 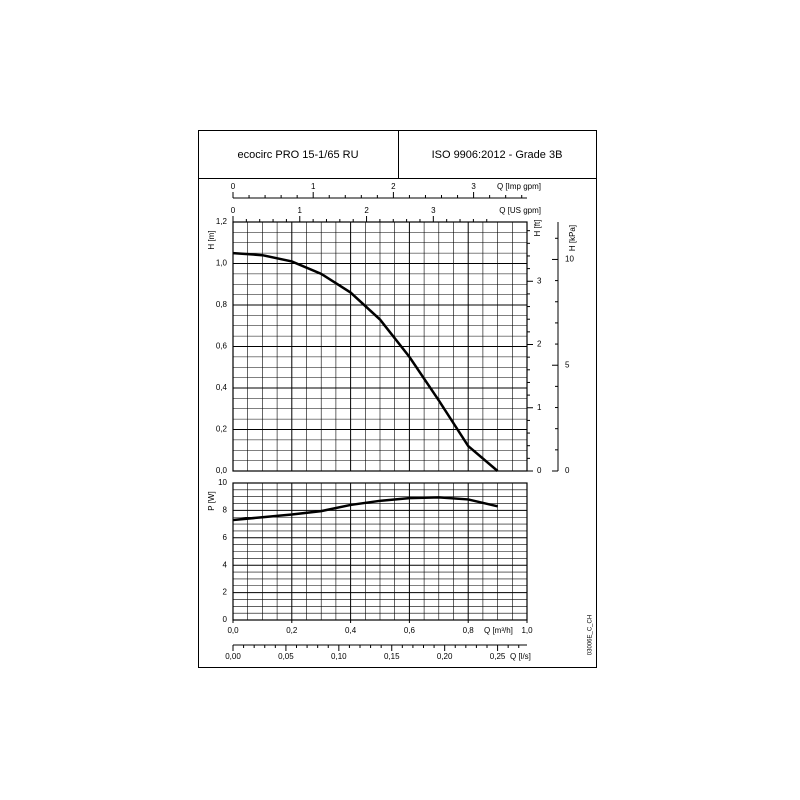 I want to click on x-tick-label: 0,20, so click(x=445, y=656).